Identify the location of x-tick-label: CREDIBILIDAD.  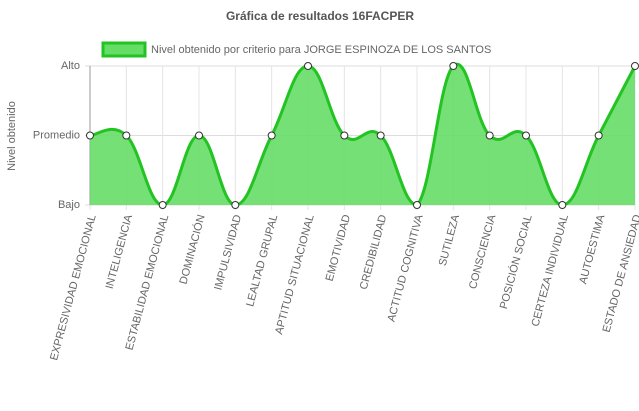
(374, 252).